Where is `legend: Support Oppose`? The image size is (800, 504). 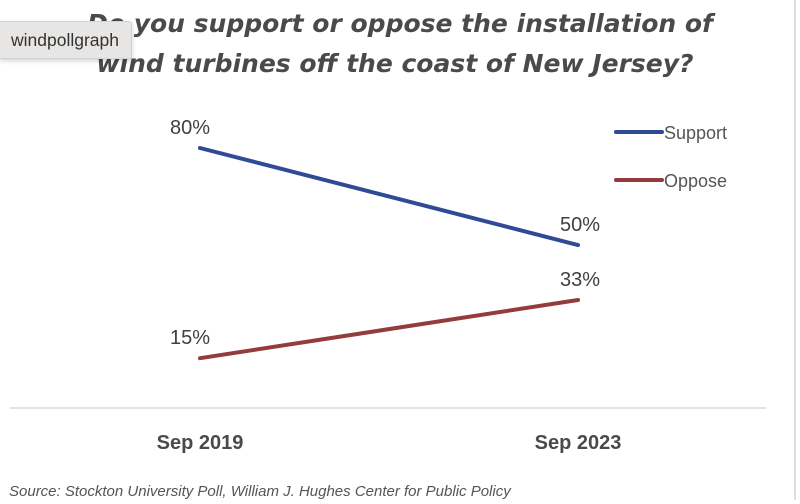 legend: Support Oppose is located at coordinates (670, 157).